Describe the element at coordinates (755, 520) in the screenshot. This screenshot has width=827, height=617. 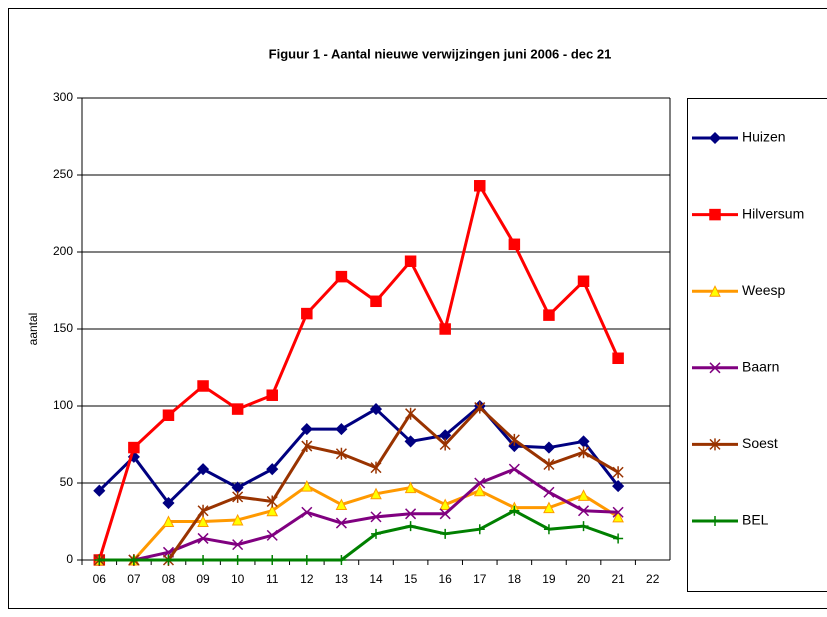
I see `legend-label: BEL` at that location.